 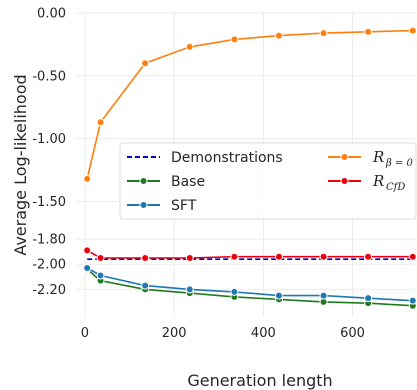 I want to click on legend: Demonstrations Base SFT R β = 0 R CfD, so click(x=268, y=181).